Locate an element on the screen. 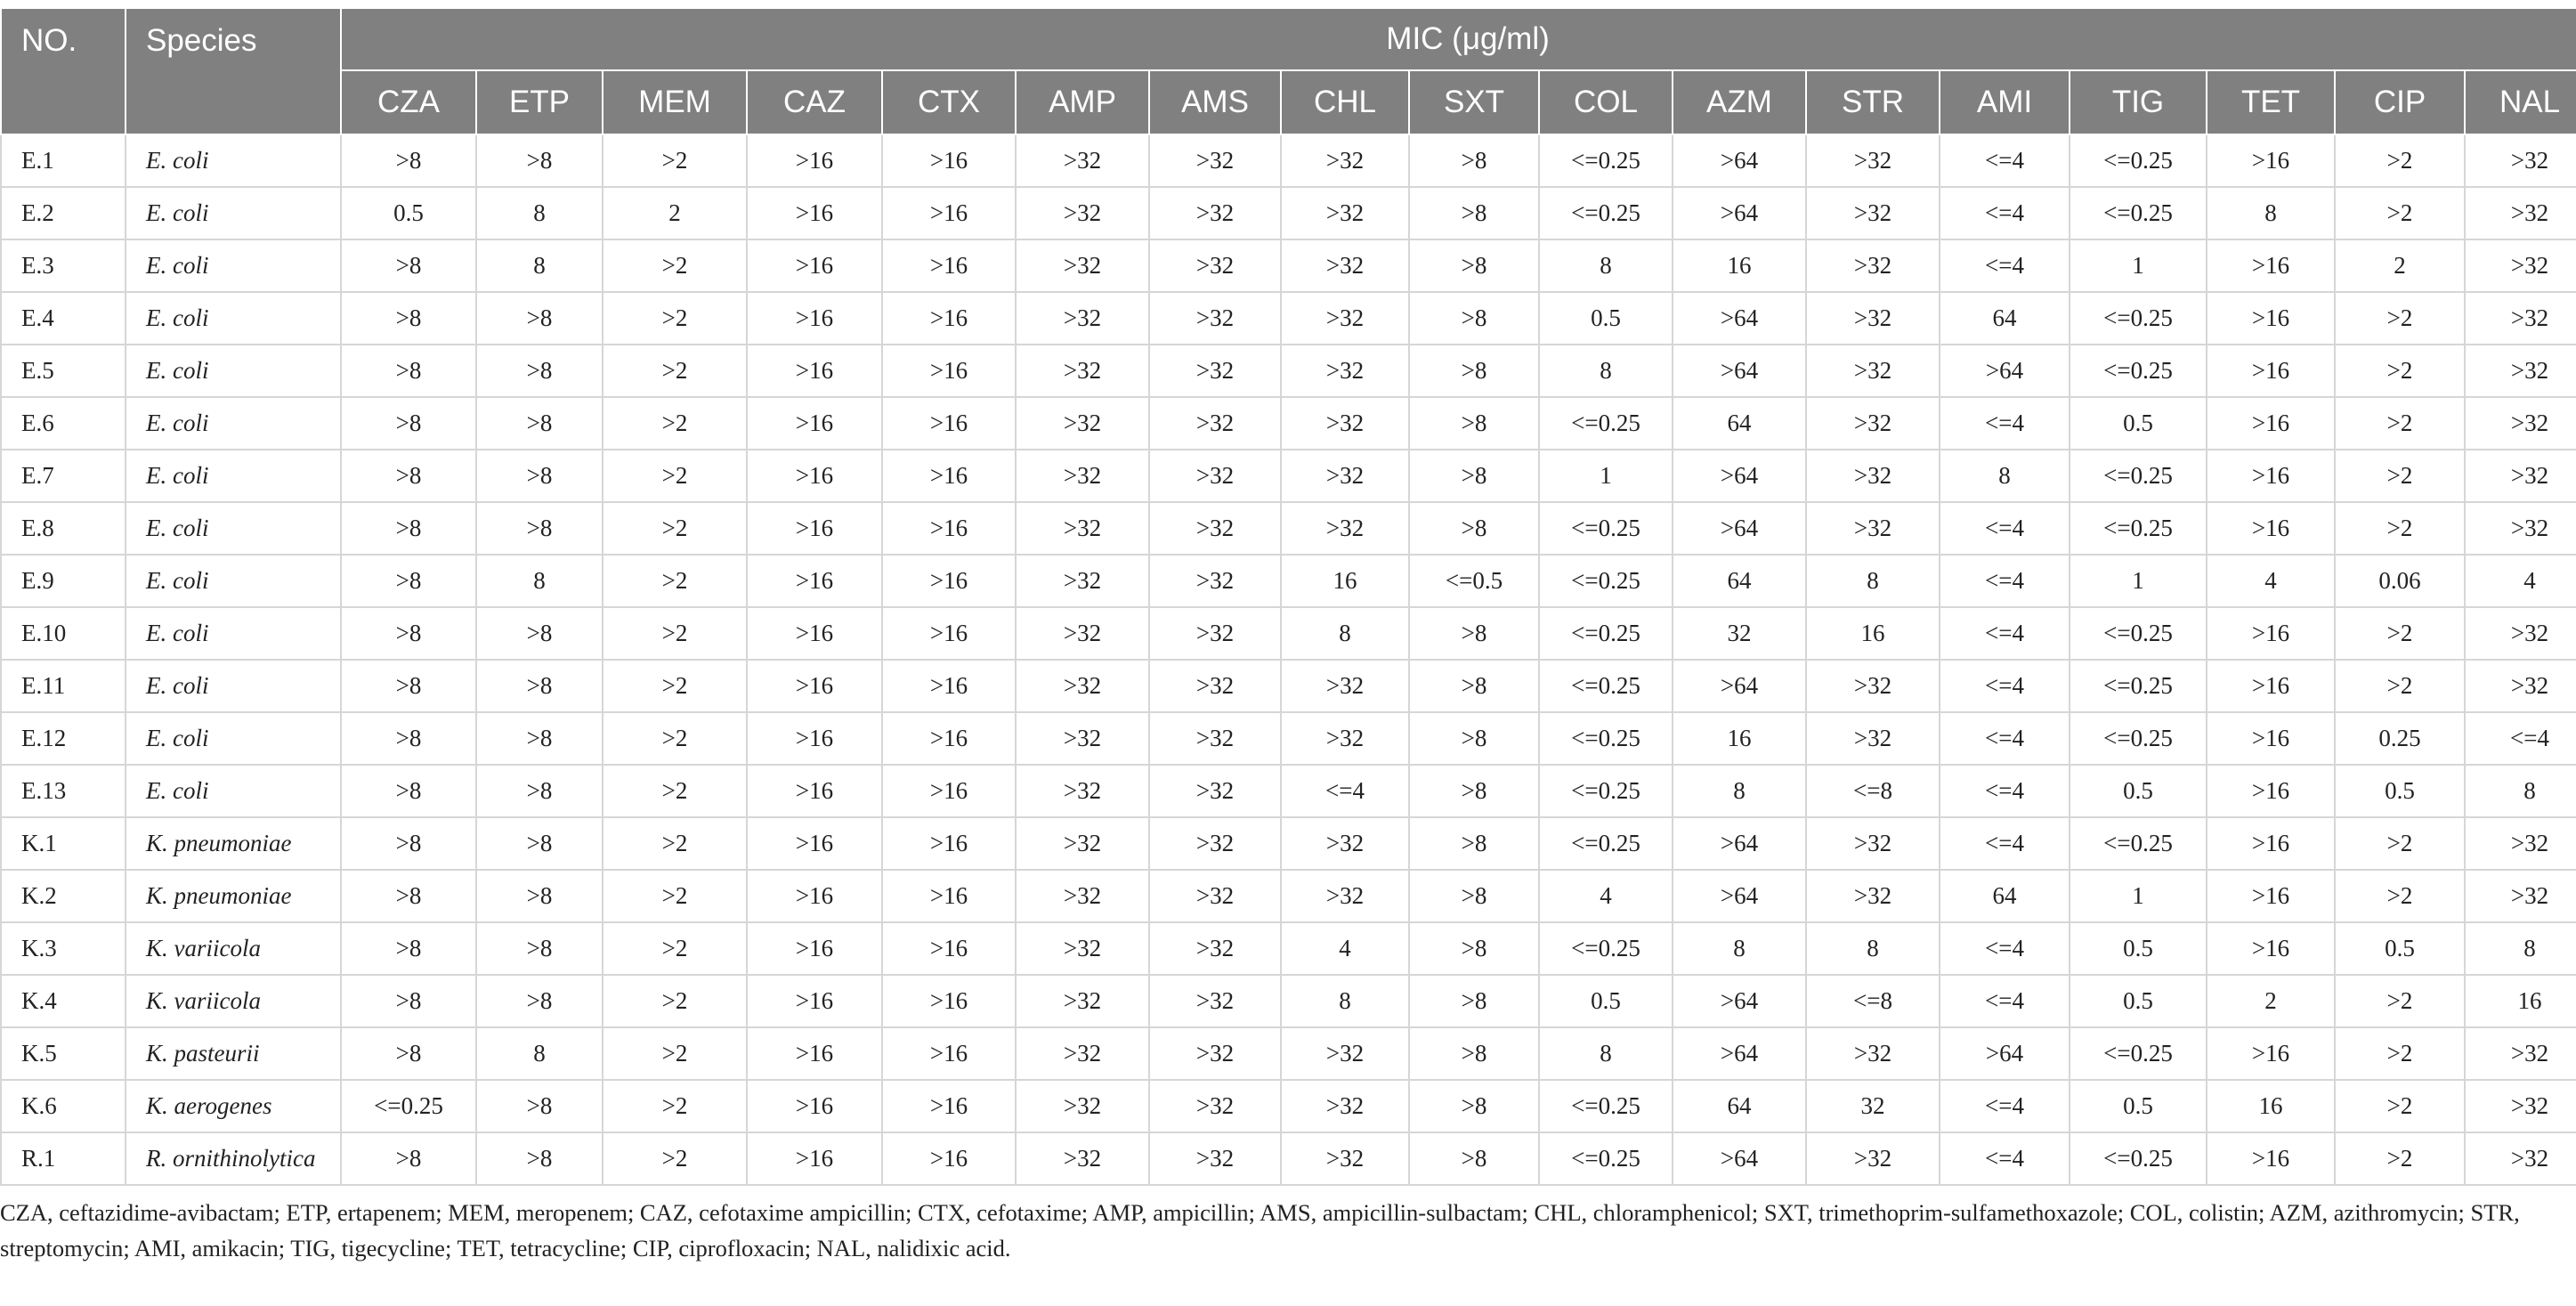  column-header-antibiotic: AMP is located at coordinates (1082, 102).